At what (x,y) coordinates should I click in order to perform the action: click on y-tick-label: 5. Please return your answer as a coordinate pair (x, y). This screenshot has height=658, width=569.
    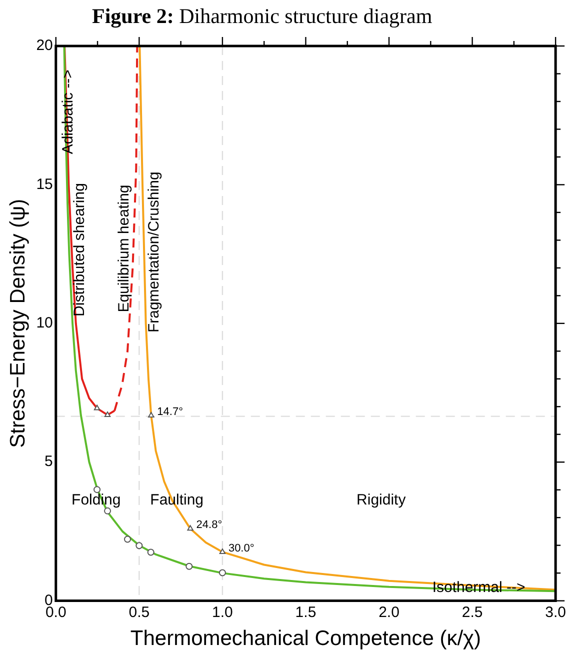
    Looking at the image, I should click on (48, 461).